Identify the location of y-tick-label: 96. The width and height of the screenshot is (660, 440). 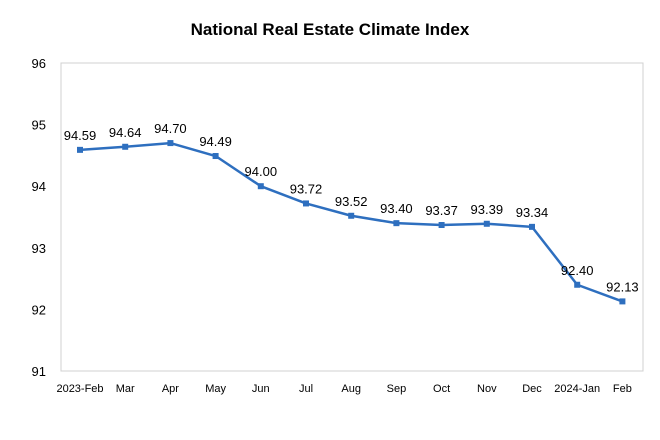
(39, 63).